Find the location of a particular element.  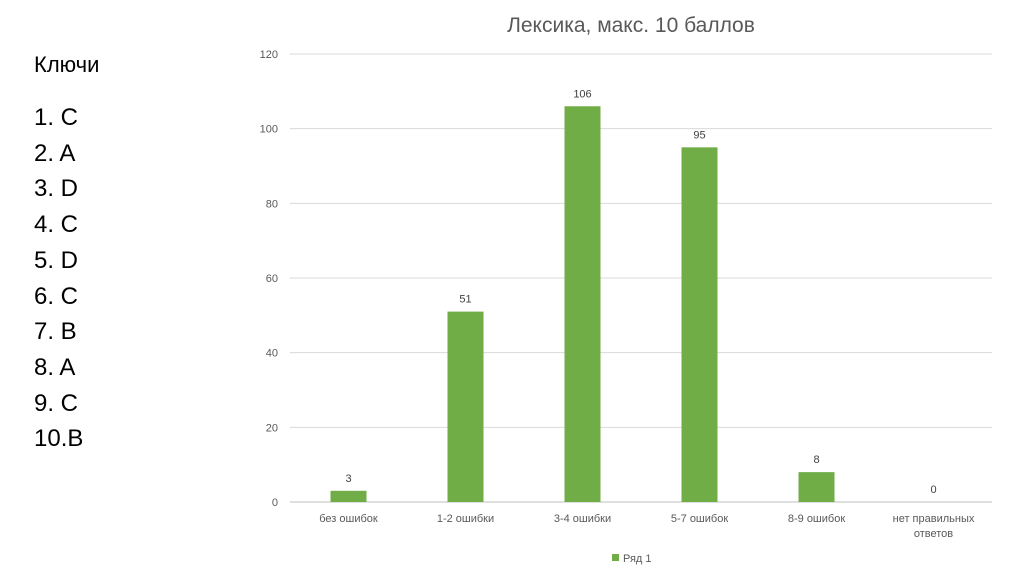

y-tick-label: 100 is located at coordinates (269, 130).